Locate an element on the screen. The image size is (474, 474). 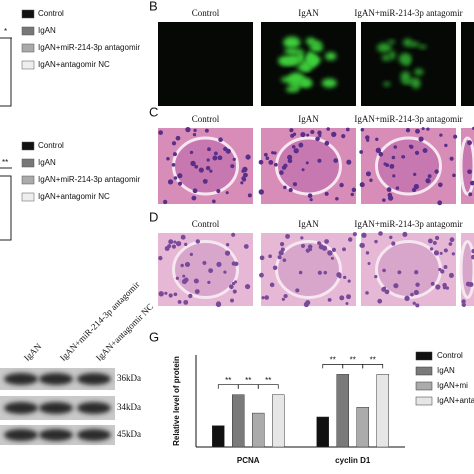
glomerulus is located at coordinates (205, 166).